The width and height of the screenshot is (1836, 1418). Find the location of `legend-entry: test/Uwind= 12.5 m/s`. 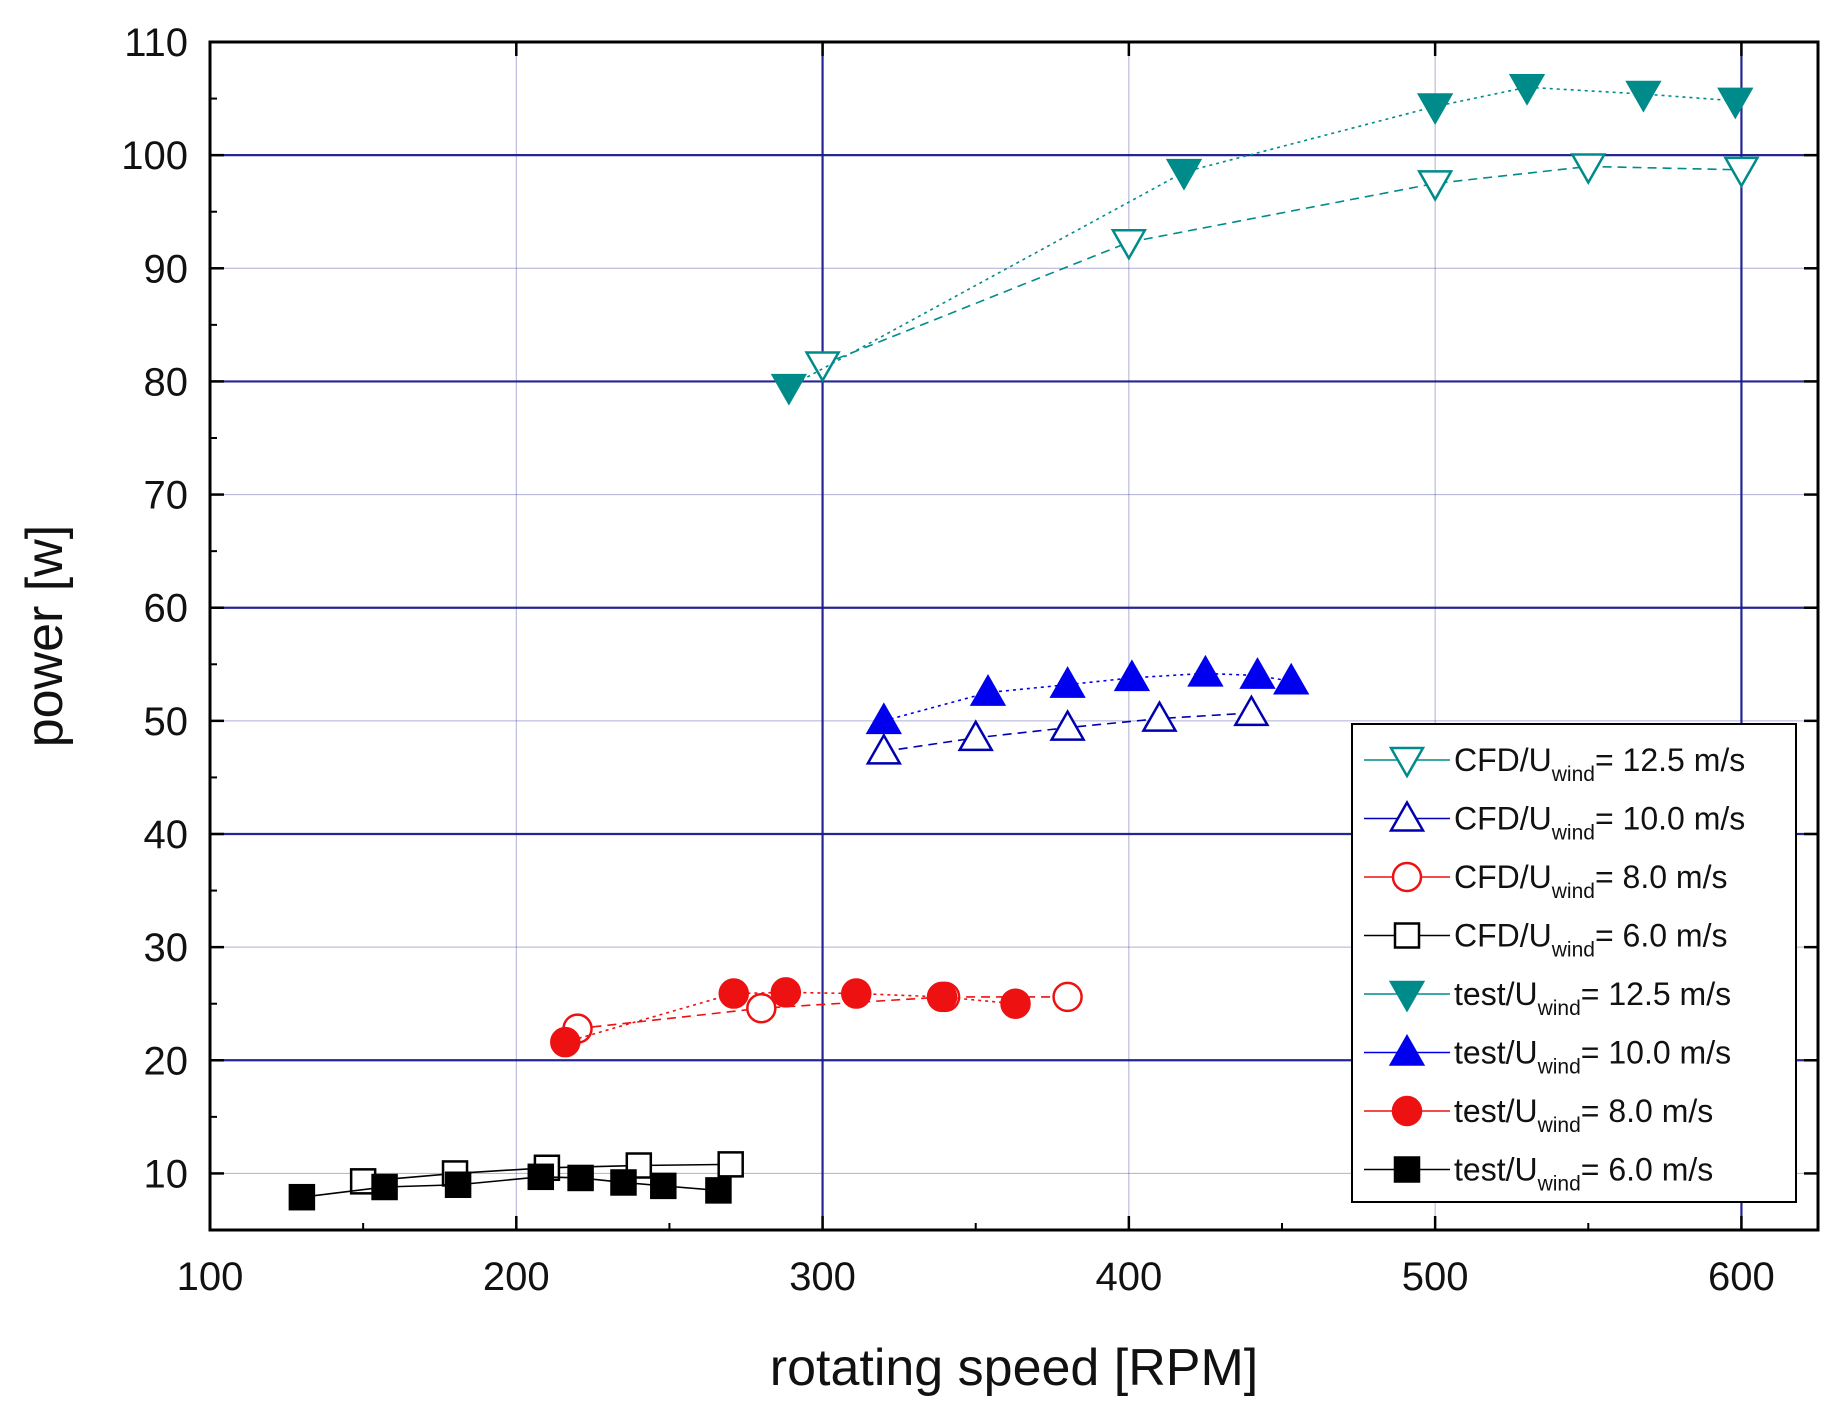

legend-entry: test/Uwind= 12.5 m/s is located at coordinates (1547, 998).